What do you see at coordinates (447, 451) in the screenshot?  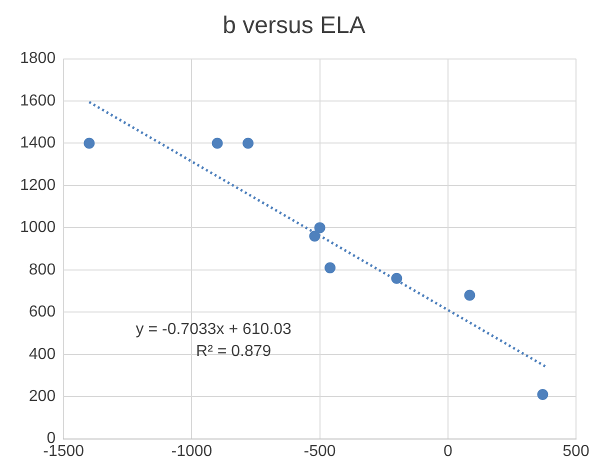 I see `x-tick-label: 0` at bounding box center [447, 451].